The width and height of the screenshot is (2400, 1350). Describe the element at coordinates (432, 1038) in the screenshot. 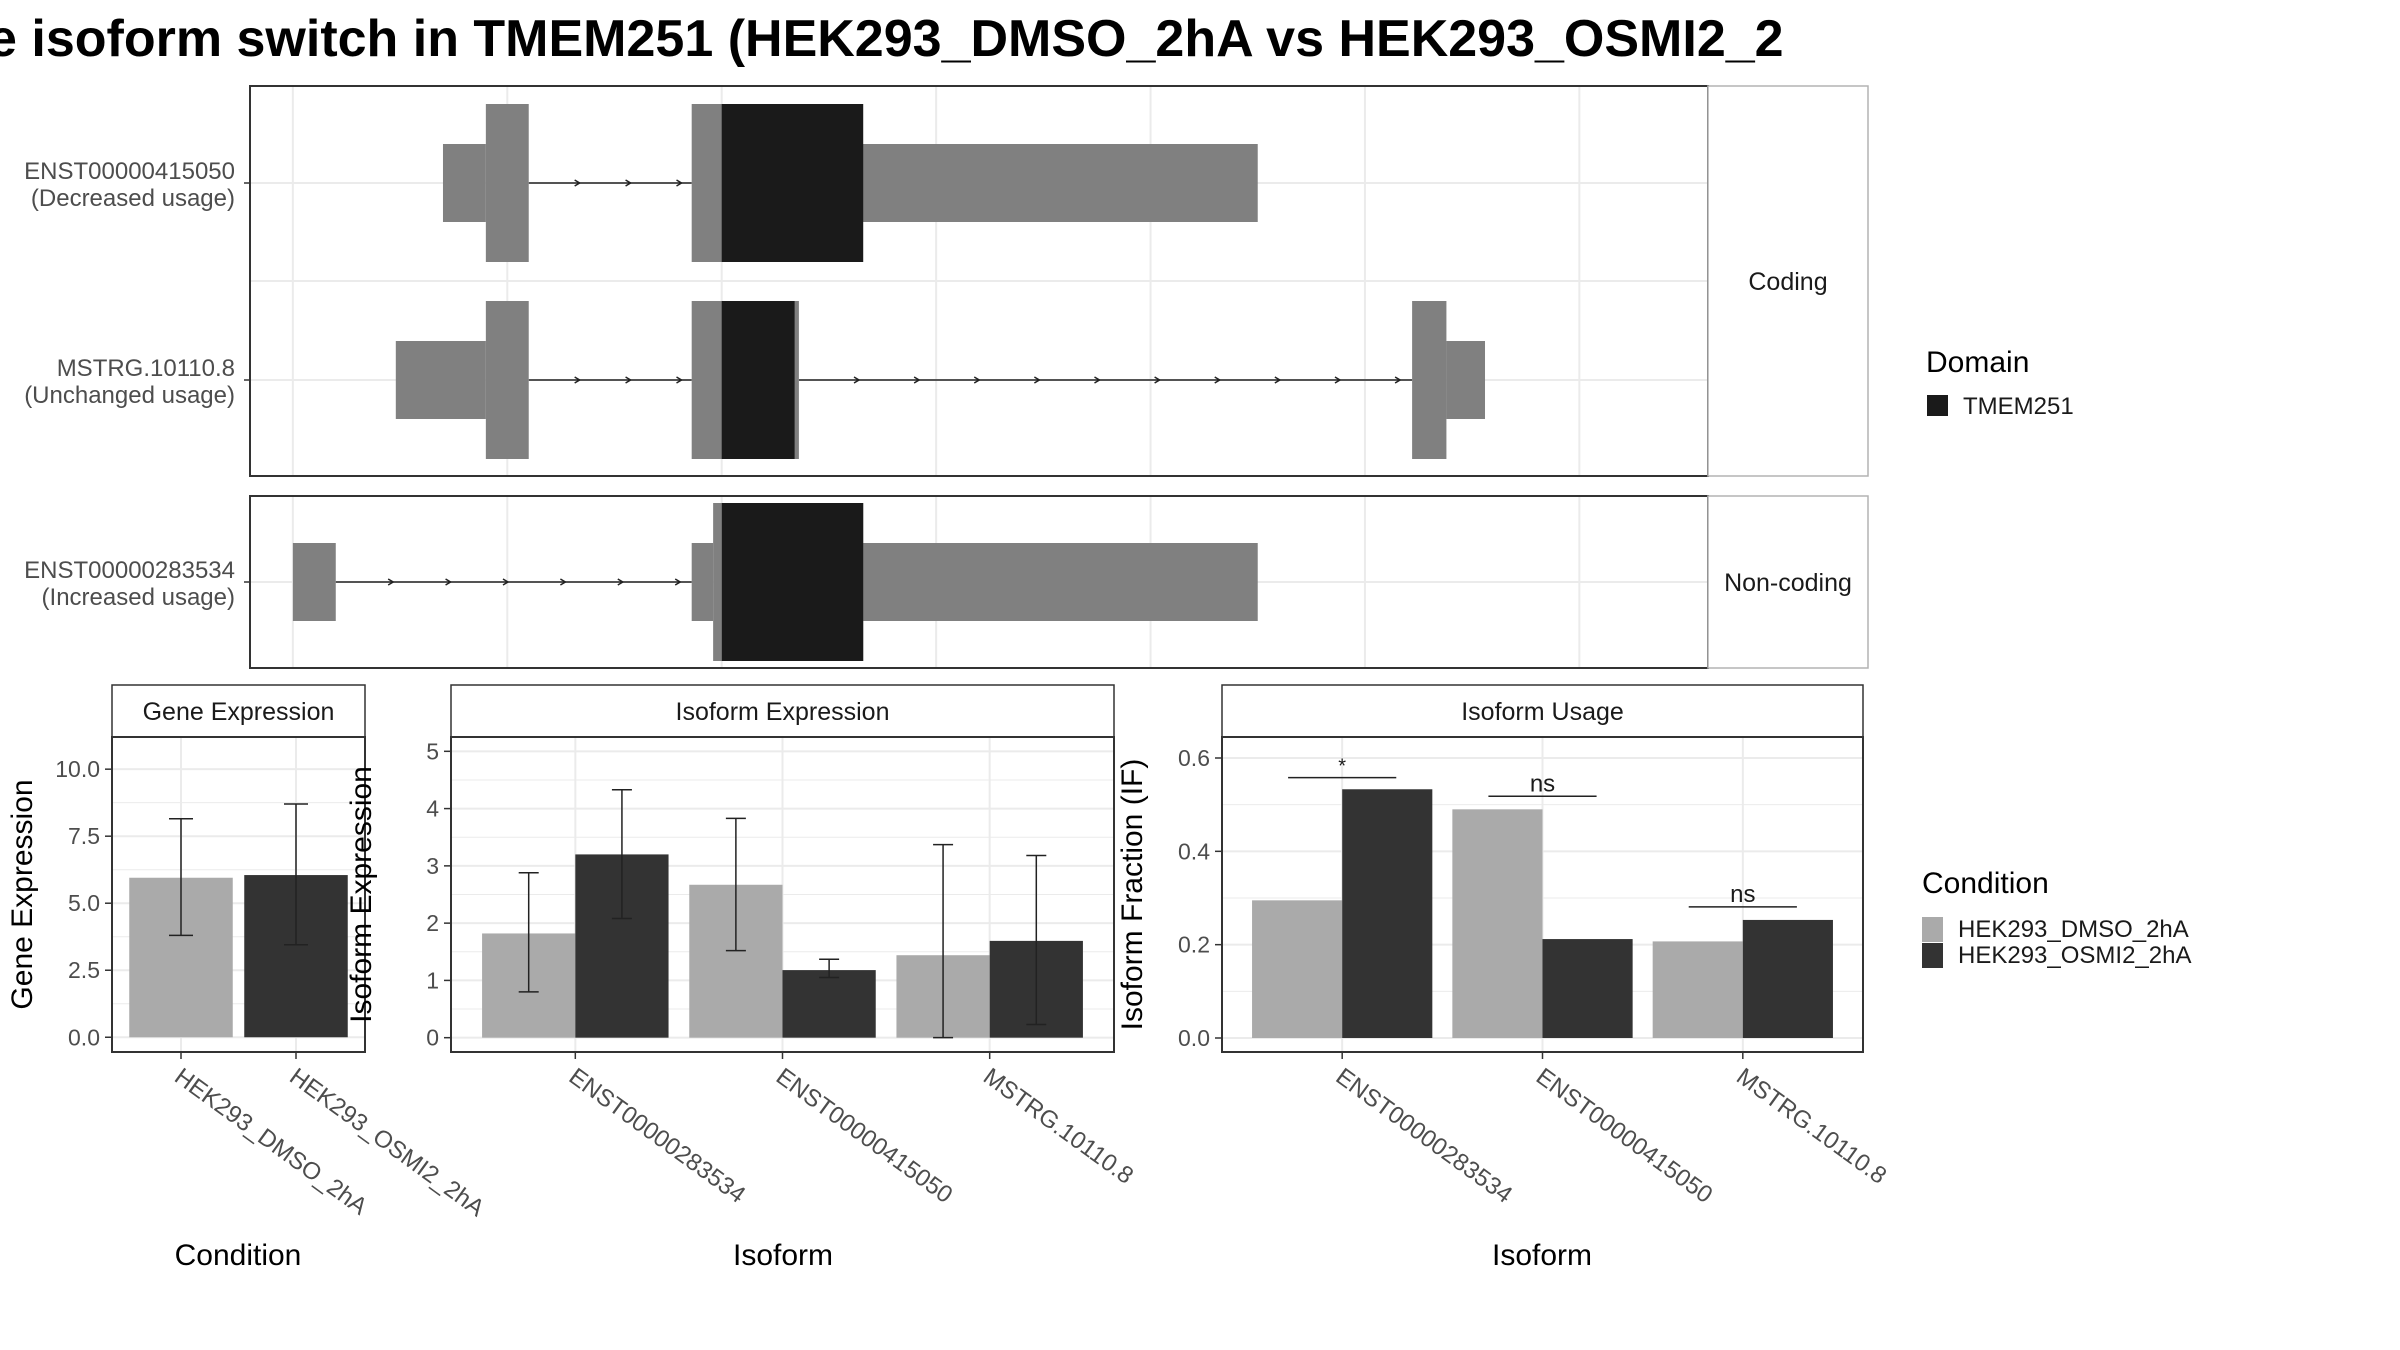

I see `y-tick-label: 0` at that location.